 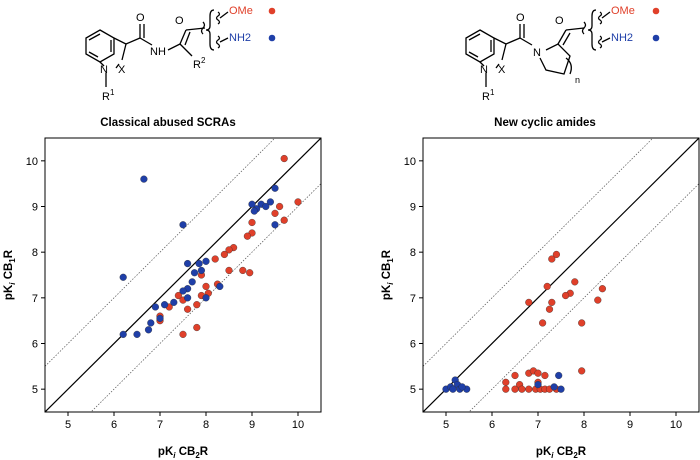 I want to click on benzene-ring, so click(x=480, y=46).